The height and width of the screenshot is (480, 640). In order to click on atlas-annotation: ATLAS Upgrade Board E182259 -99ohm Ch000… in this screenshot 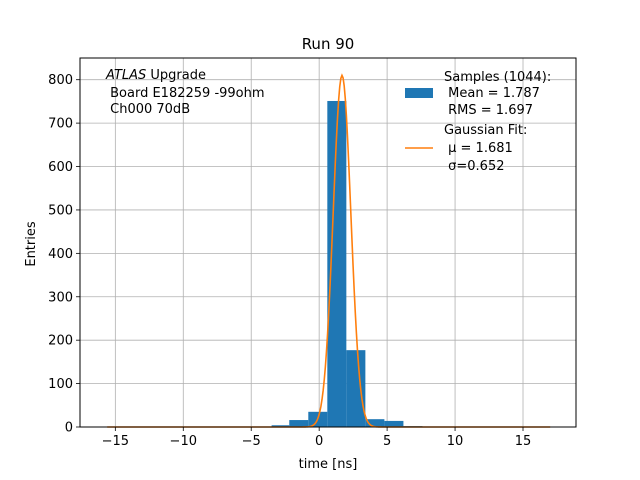, I will do `click(185, 92)`.